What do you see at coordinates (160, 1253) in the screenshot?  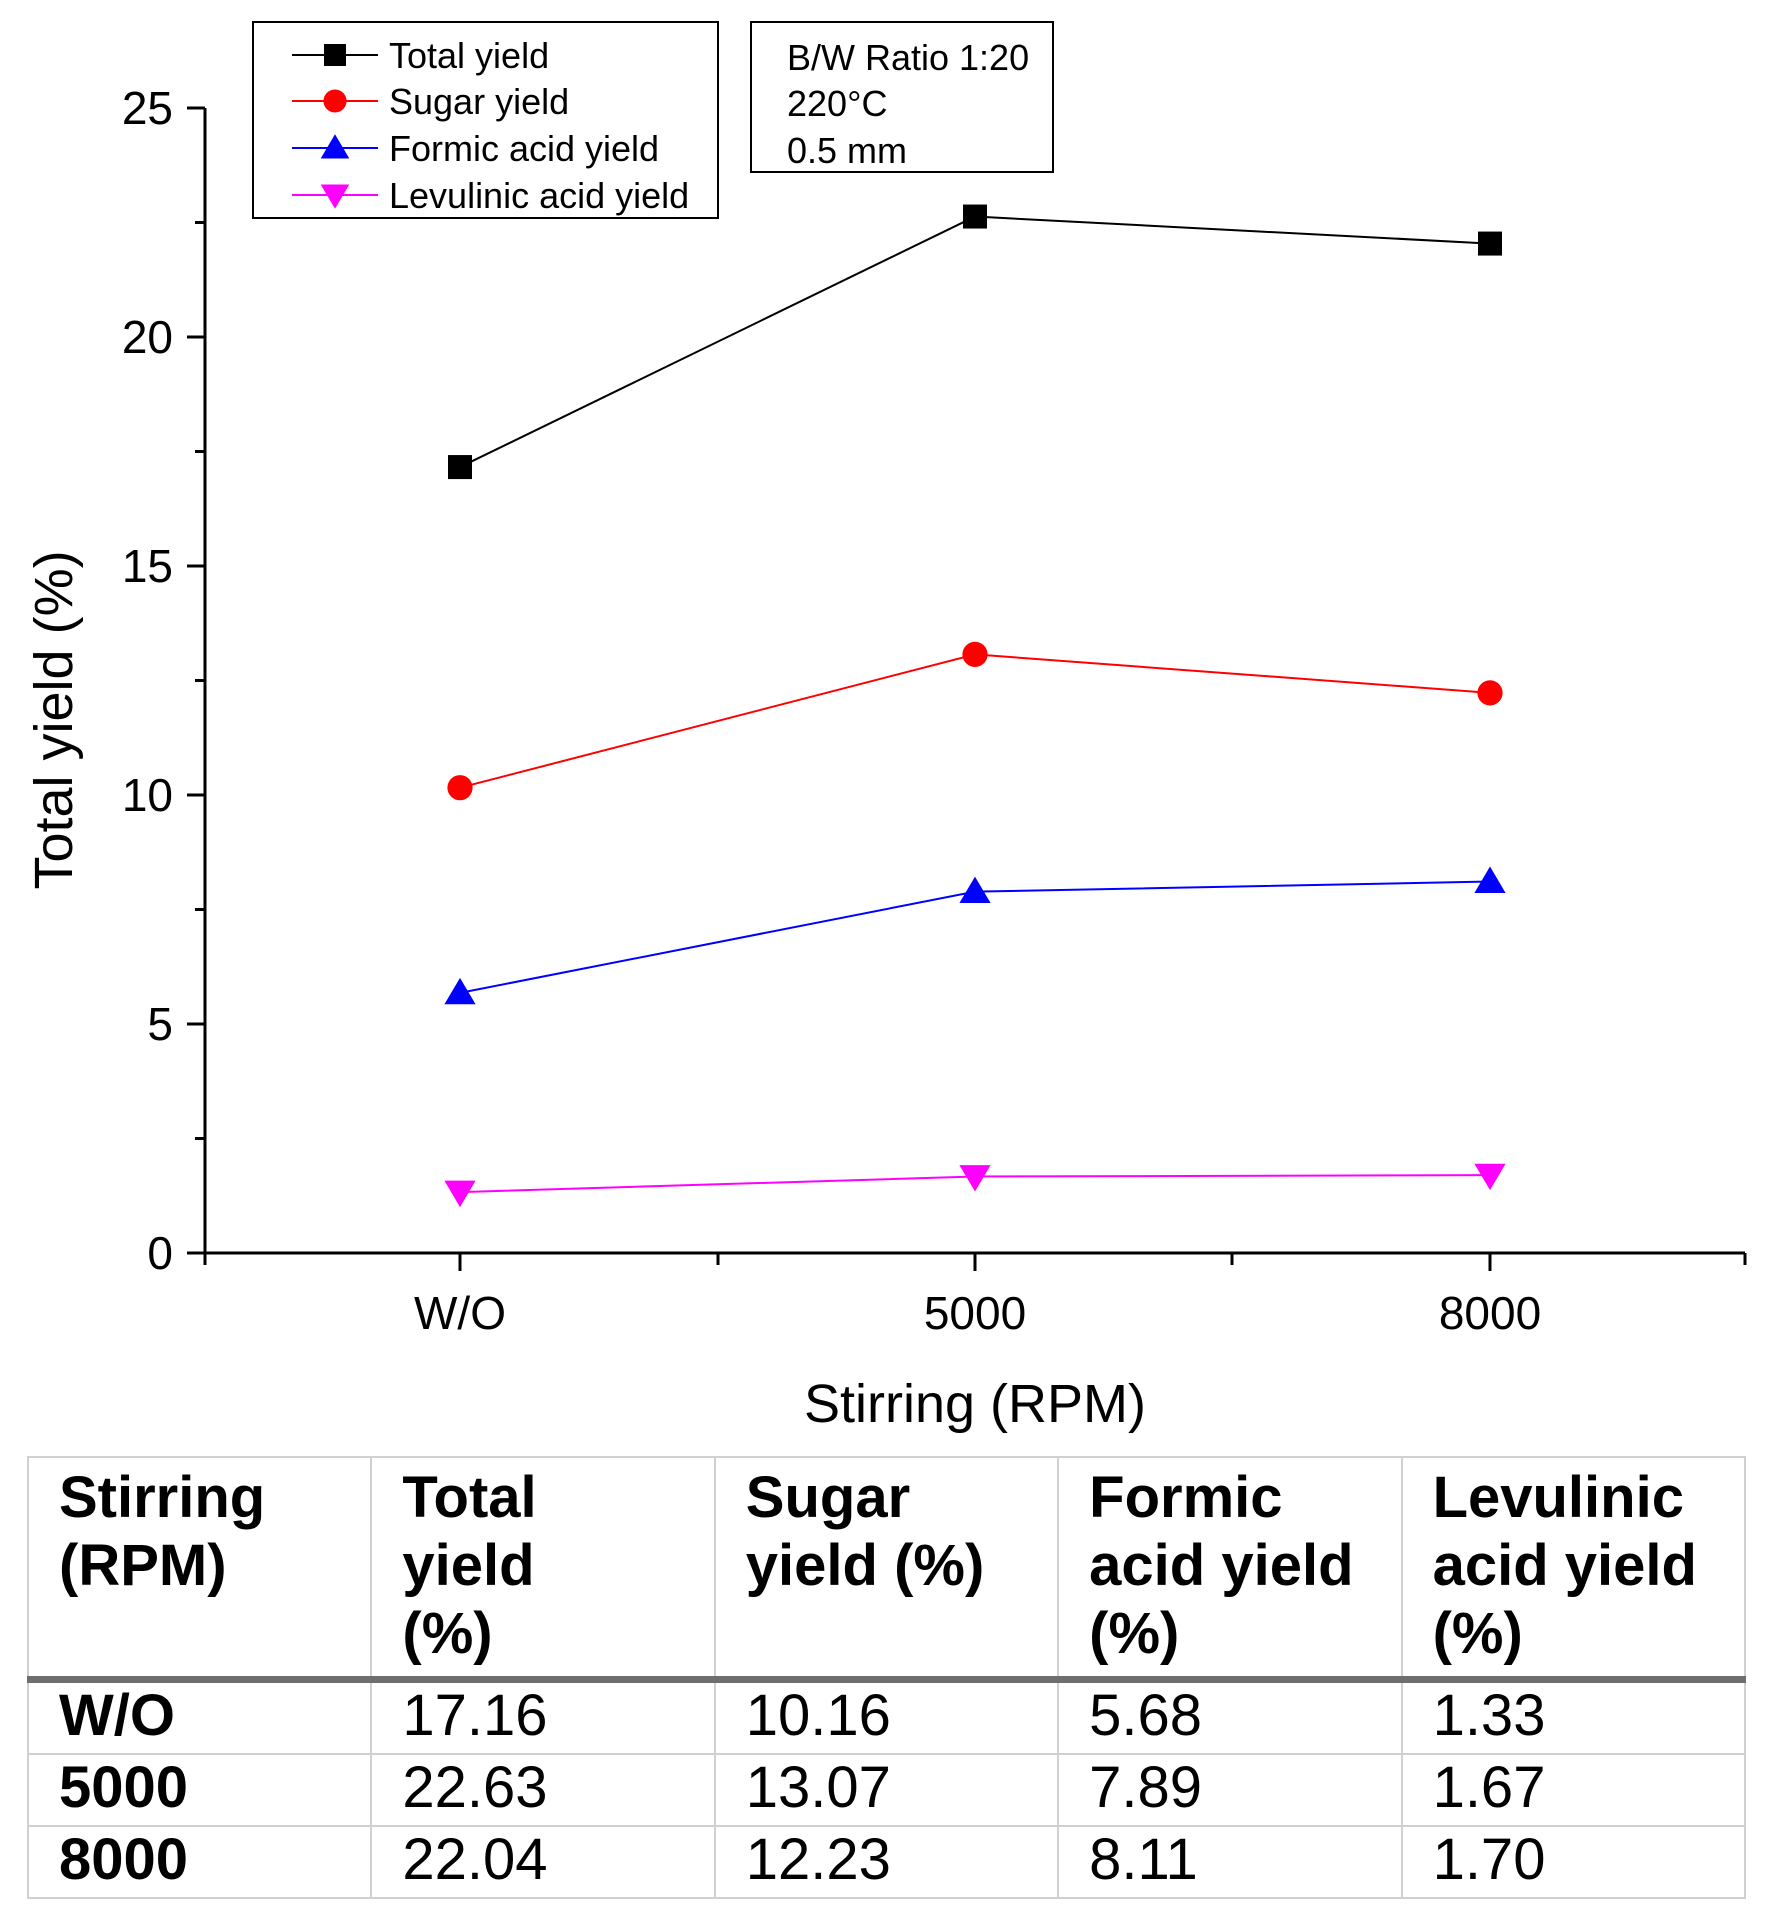 I see `y-tick-label: 0` at bounding box center [160, 1253].